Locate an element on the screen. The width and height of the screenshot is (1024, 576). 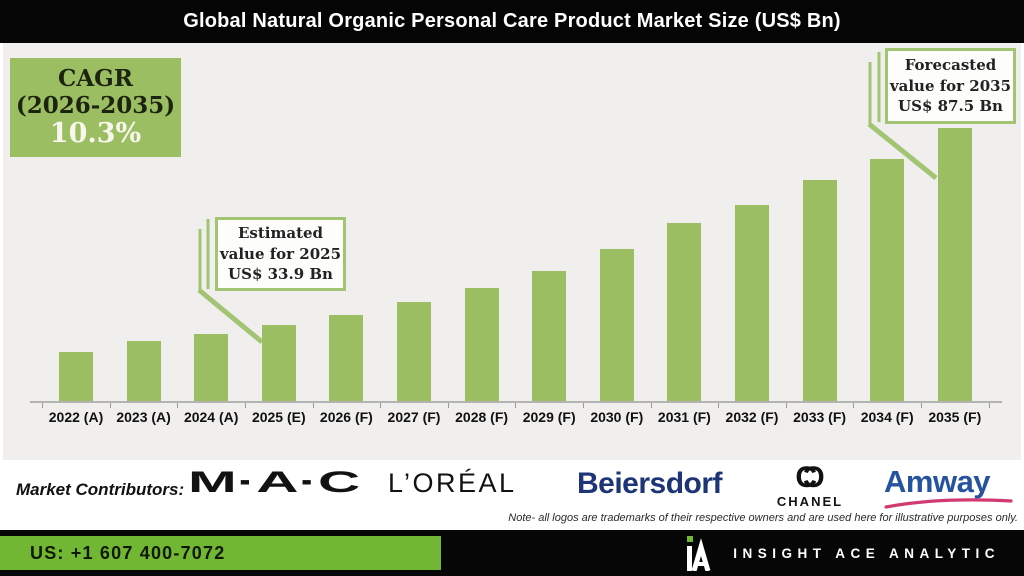
x-axis-label: 2031 (F) is located at coordinates (684, 417).